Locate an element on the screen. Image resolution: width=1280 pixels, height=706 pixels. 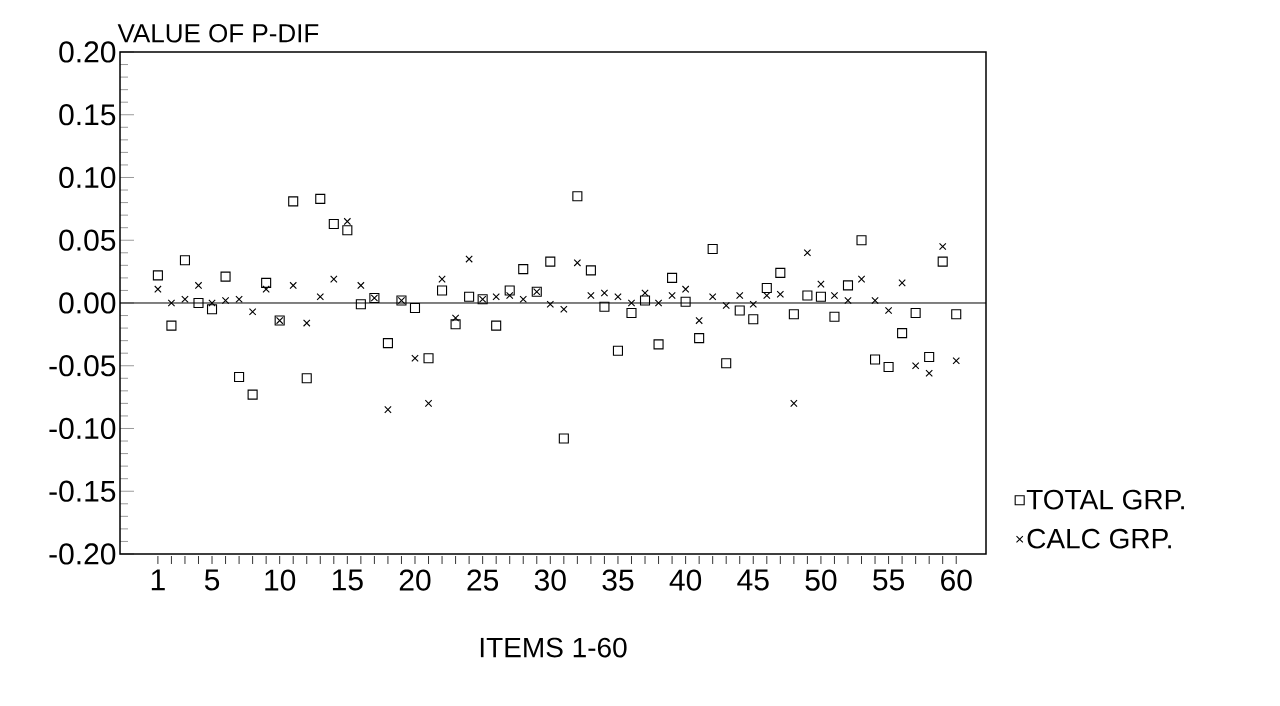
chart-title: VALUE OF P-DIF is located at coordinates (218, 33).